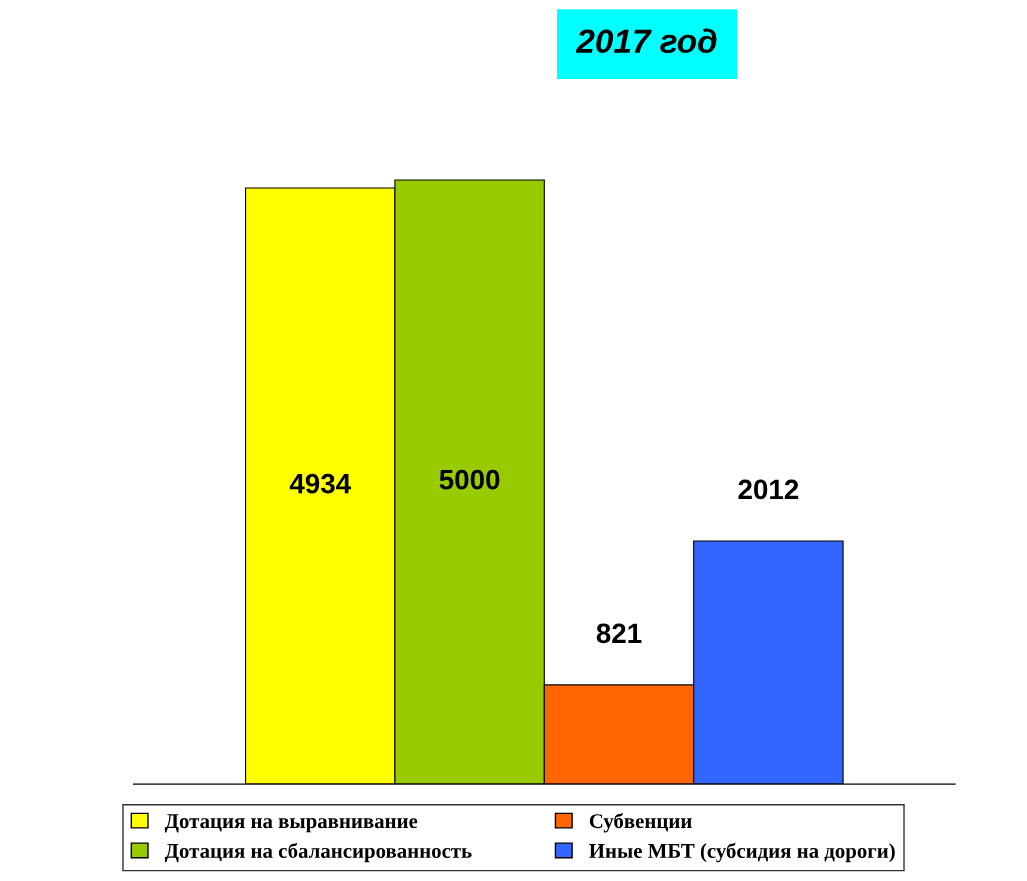 This screenshot has width=1027, height=881. I want to click on data-label: 5000, so click(469, 479).